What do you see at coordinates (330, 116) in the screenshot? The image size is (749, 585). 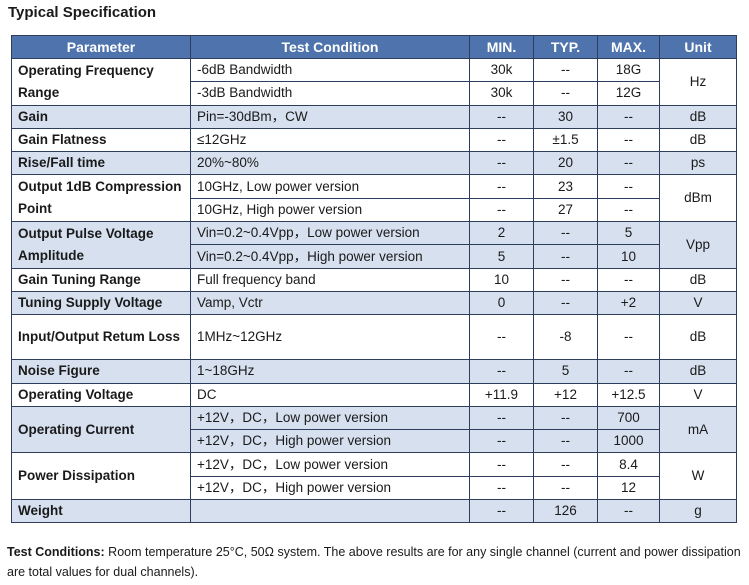 I see `condition-cell: Pin=-30dBm，CW` at bounding box center [330, 116].